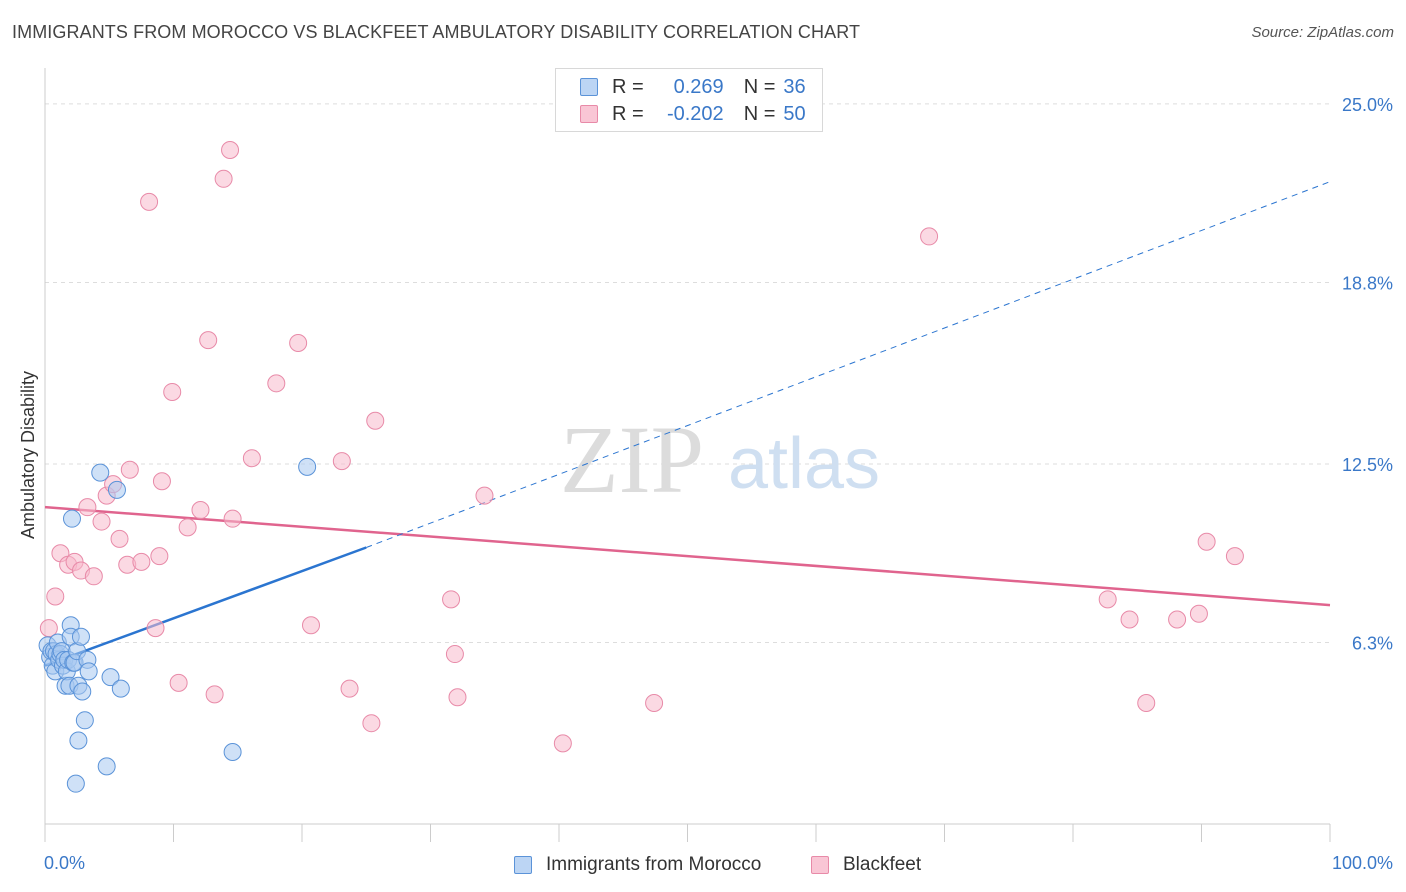 This screenshot has width=1406, height=892. I want to click on legend-r-value-morocco: 0.269, so click(698, 86).